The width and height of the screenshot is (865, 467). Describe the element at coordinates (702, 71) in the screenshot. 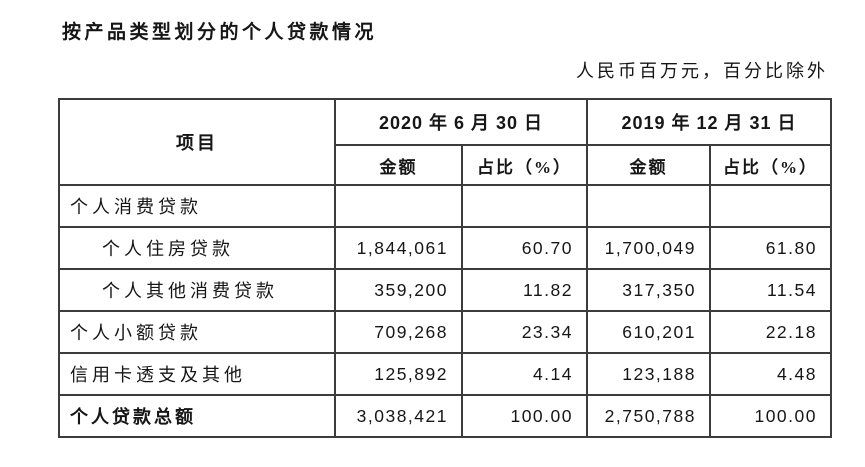

I see `unit-note: 人民币百万元，百分比除外` at that location.